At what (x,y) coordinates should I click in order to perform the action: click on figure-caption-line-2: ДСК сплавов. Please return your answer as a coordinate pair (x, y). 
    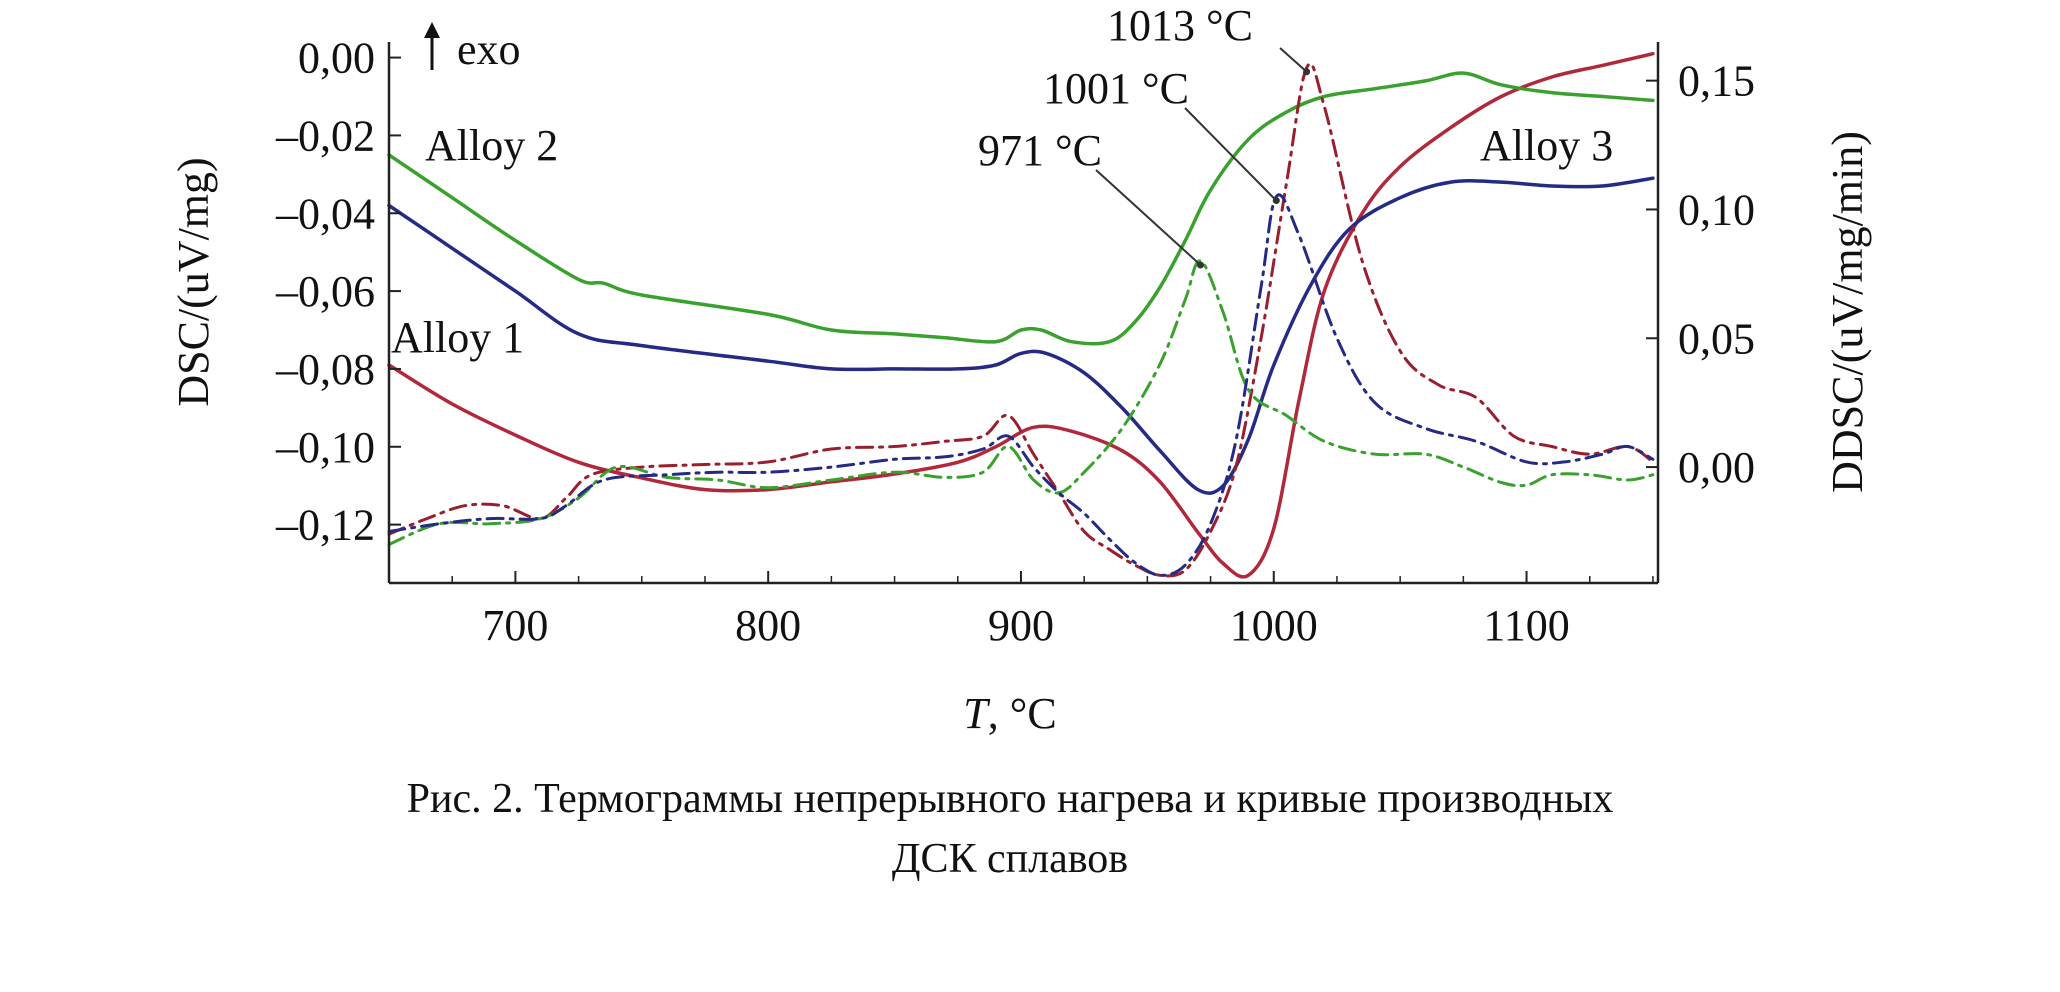
    Looking at the image, I should click on (1010, 859).